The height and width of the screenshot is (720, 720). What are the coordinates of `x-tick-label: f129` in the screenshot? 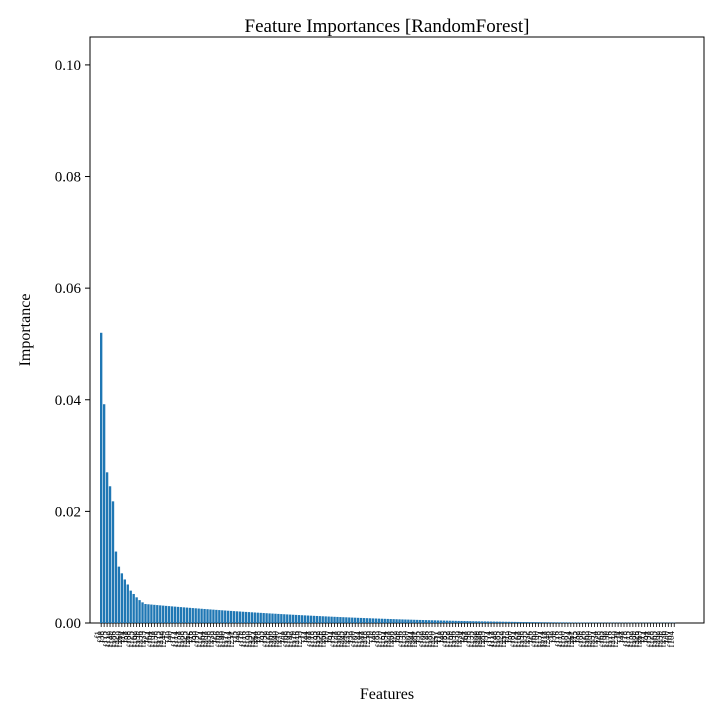 It's located at (267, 639).